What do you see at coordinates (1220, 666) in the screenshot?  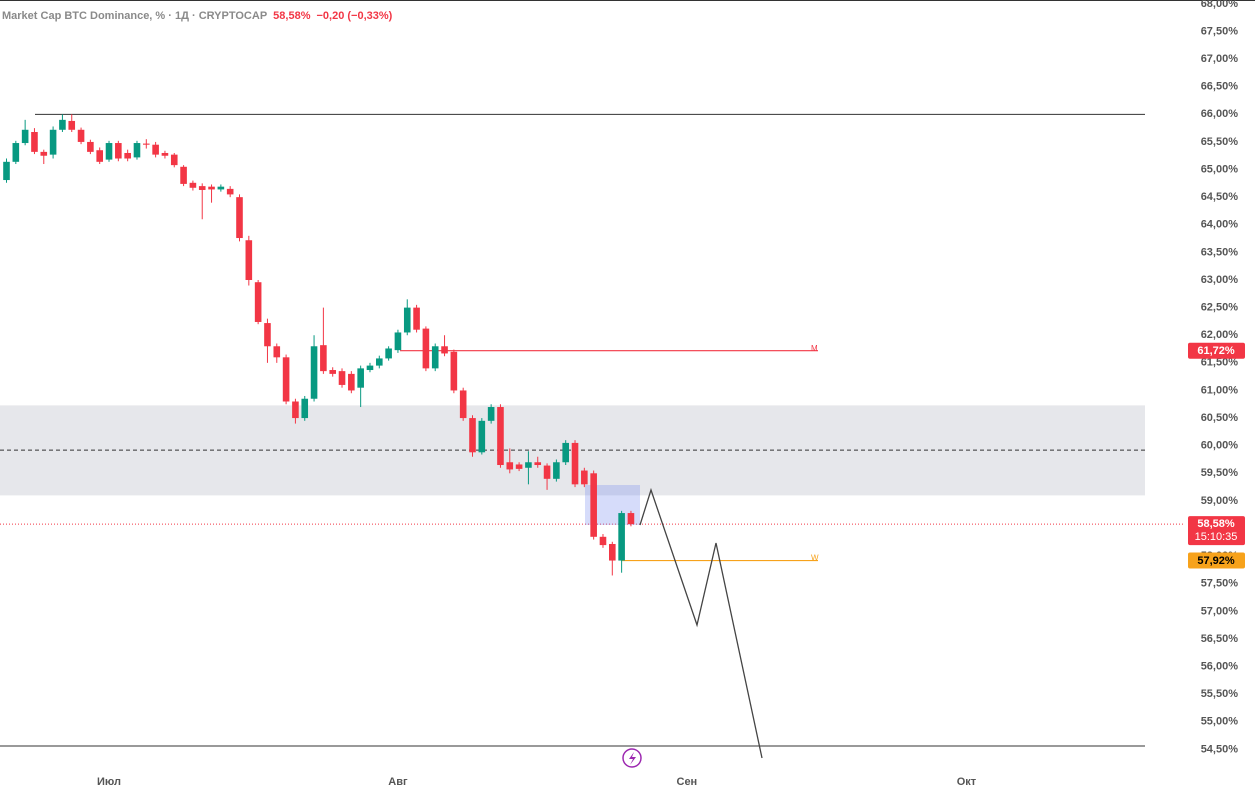 I see `y-tick-label: 56,00%` at bounding box center [1220, 666].